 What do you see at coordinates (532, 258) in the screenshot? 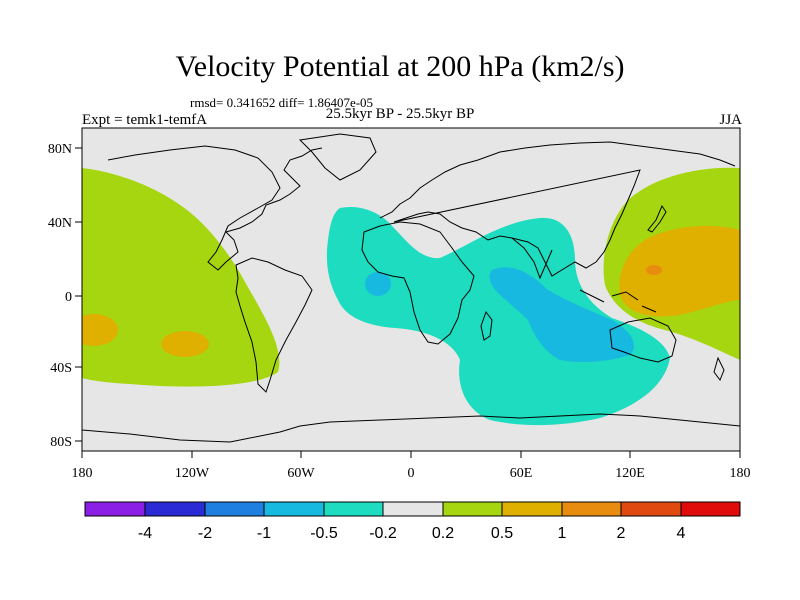
I see `coast-india` at bounding box center [532, 258].